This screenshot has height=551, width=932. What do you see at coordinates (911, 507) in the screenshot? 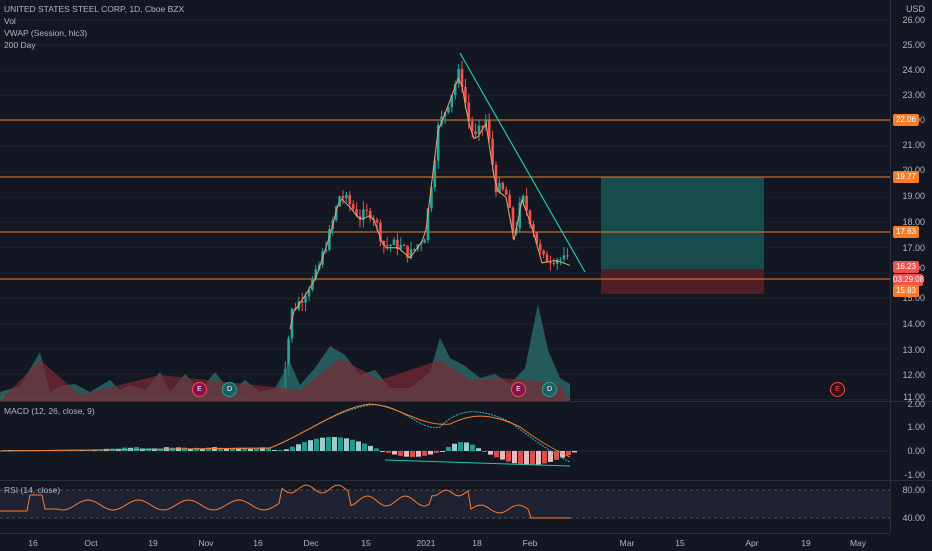
I see `rsi-axis: 80.00 40.00` at bounding box center [911, 507].